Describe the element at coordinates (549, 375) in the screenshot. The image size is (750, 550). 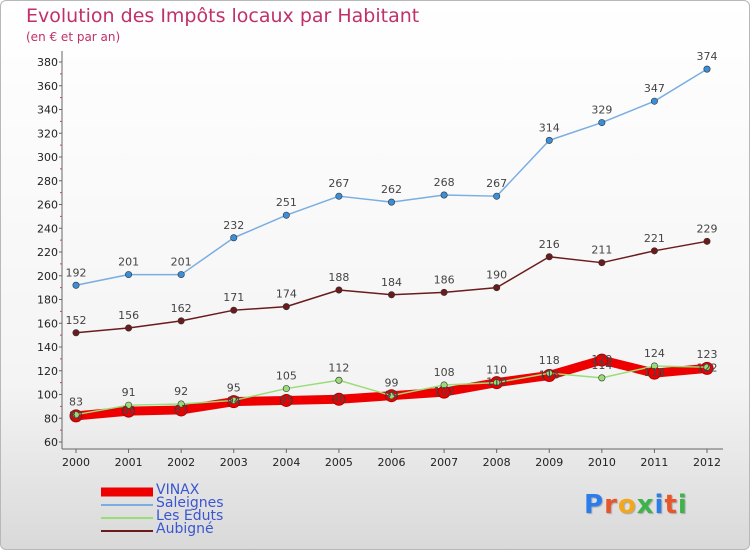
I see `data-label: 116` at that location.